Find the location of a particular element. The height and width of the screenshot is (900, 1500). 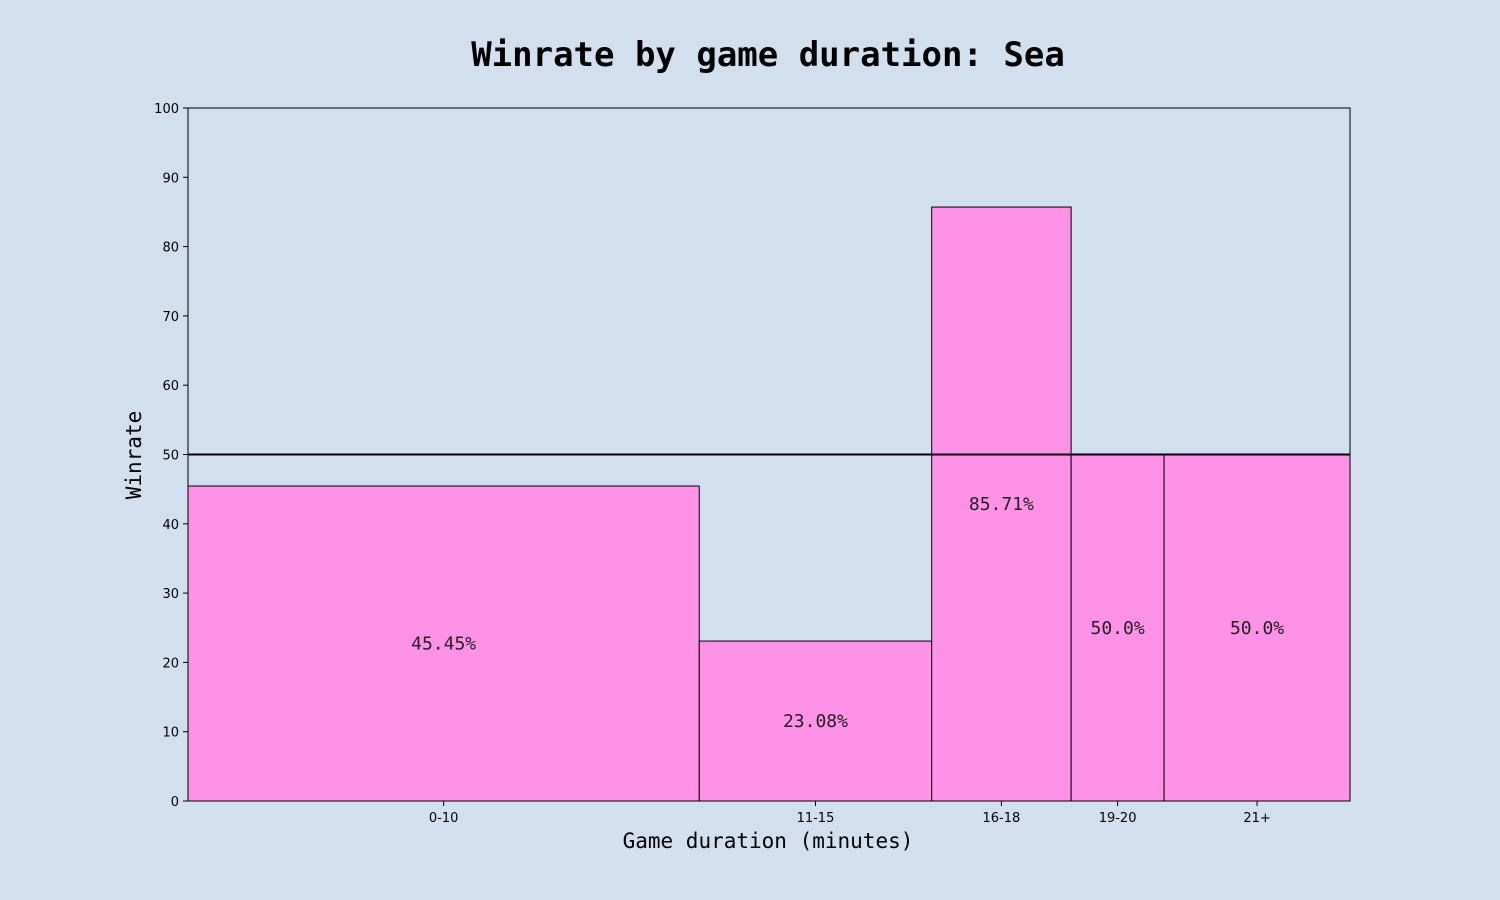

y-axis-label: Winrate is located at coordinates (134, 455).